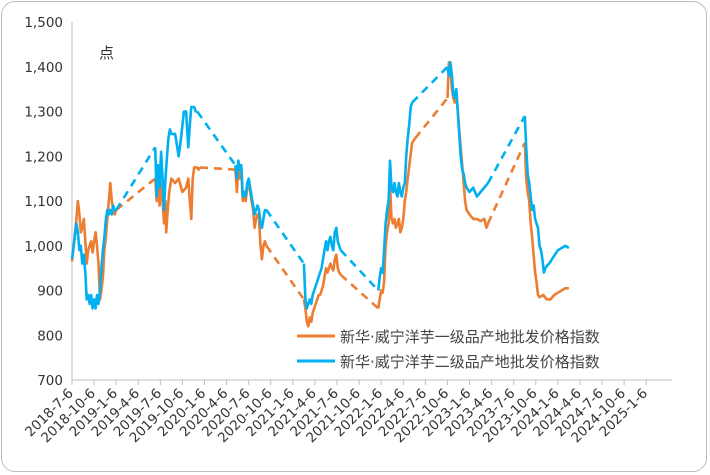 The height and width of the screenshot is (475, 710). Describe the element at coordinates (50, 336) in the screenshot. I see `y-tick-label: 800` at that location.